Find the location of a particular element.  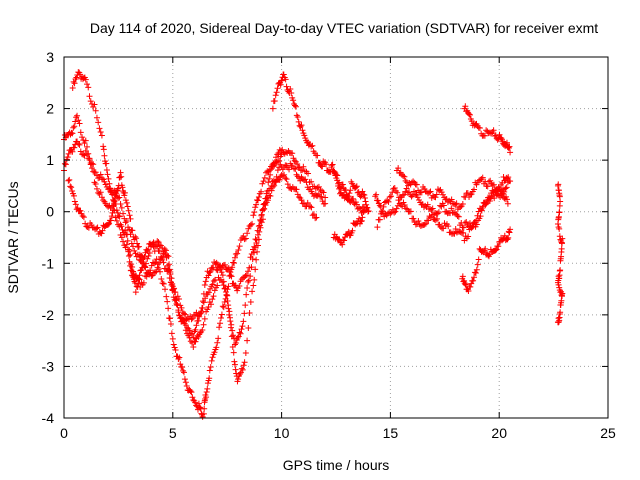

y-tick-label: 3 is located at coordinates (50, 57).